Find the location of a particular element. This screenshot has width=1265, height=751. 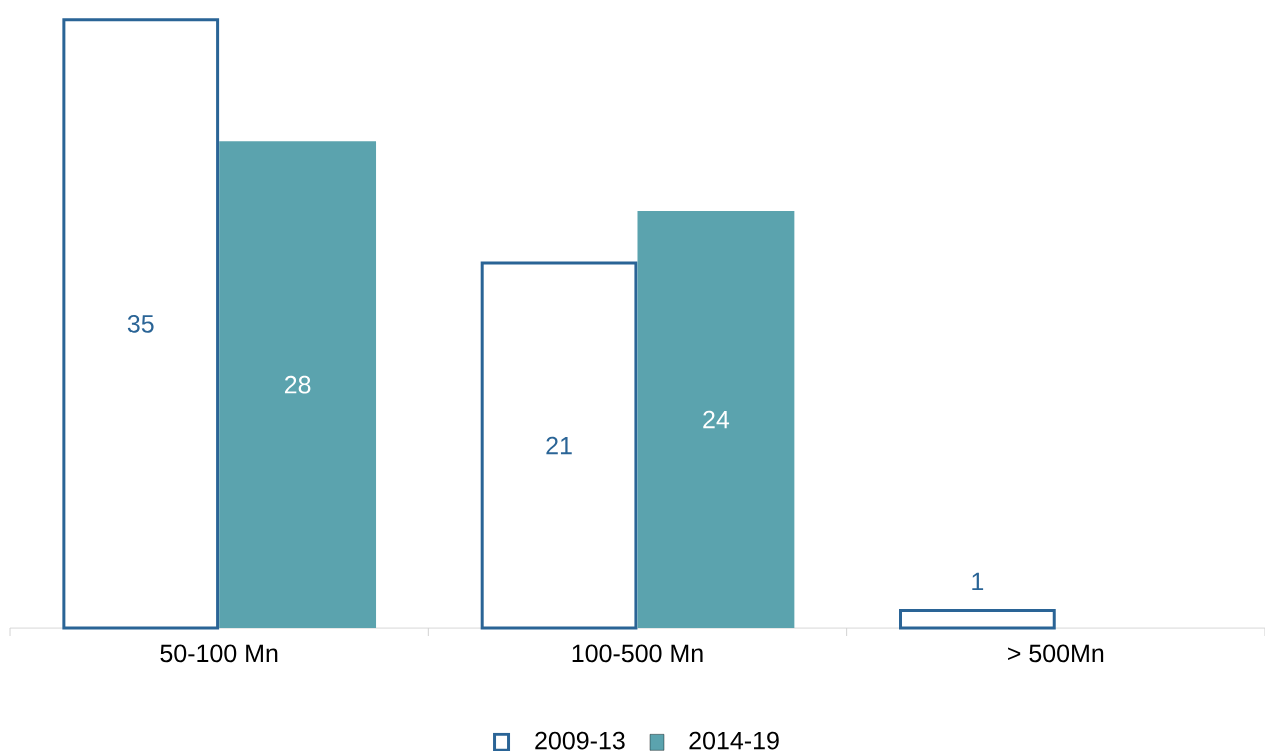

data-label: 28 is located at coordinates (297, 384).